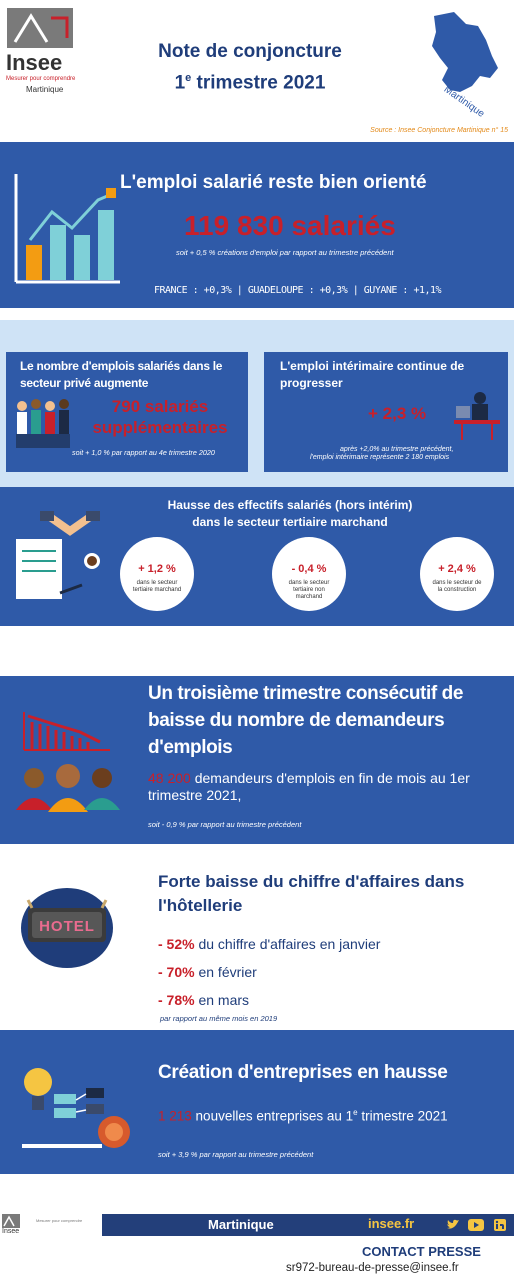 The height and width of the screenshot is (1286, 514). Describe the element at coordinates (169, 778) in the screenshot. I see `jobseekers-headline-num: 48 200` at that location.